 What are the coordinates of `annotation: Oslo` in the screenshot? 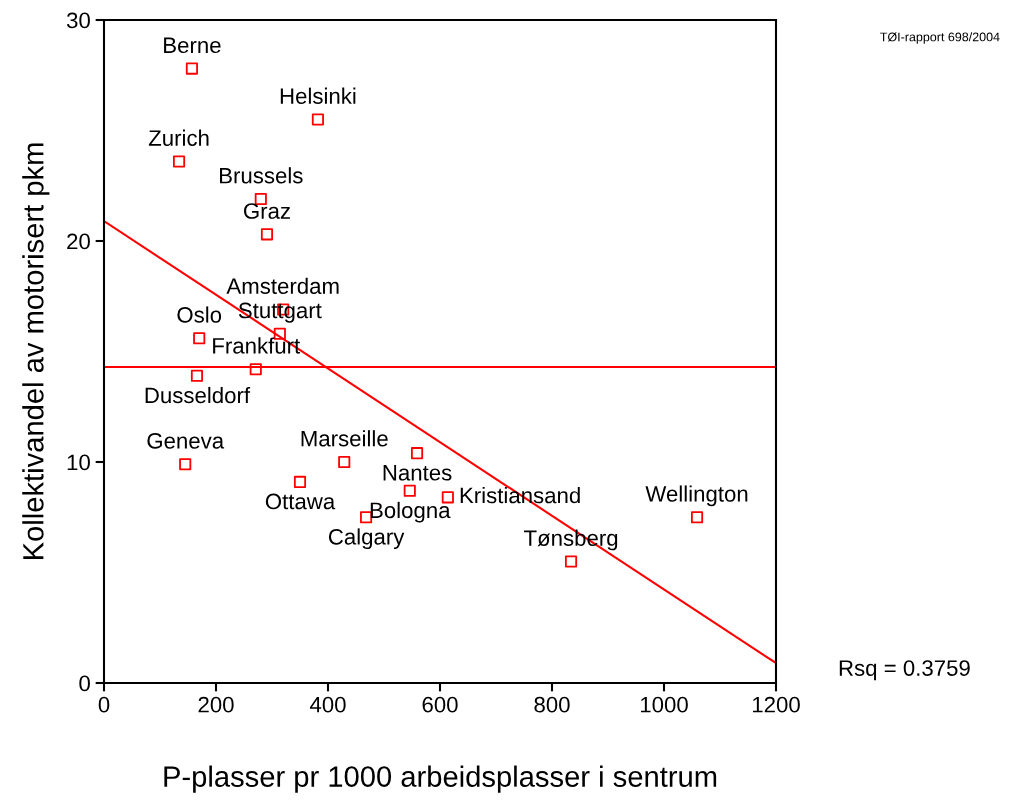 It's located at (199, 314).